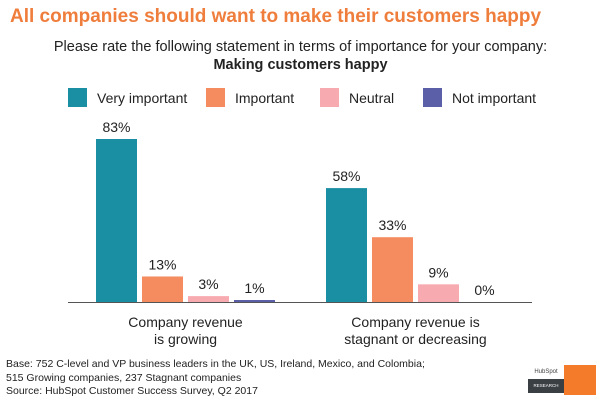 This screenshot has width=601, height=400. I want to click on data-label: 83%, so click(116, 127).